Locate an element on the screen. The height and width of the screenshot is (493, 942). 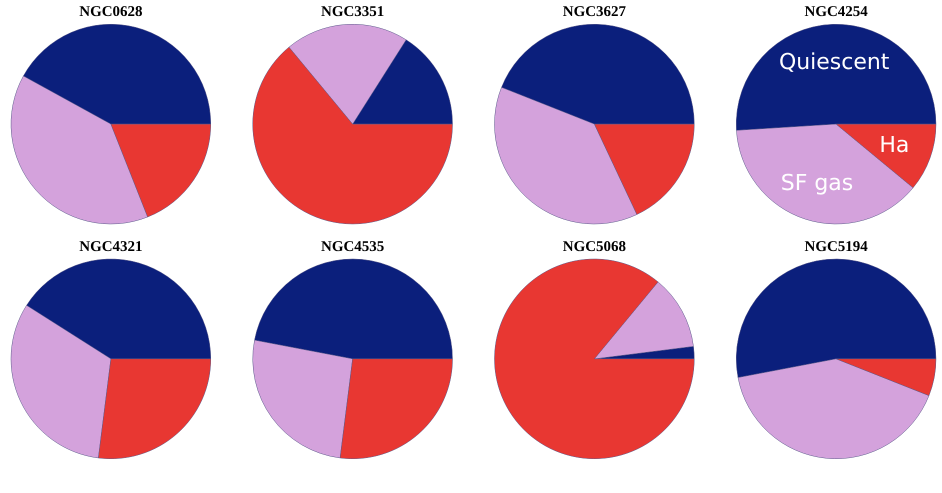
pie-slice is located at coordinates (594, 358).